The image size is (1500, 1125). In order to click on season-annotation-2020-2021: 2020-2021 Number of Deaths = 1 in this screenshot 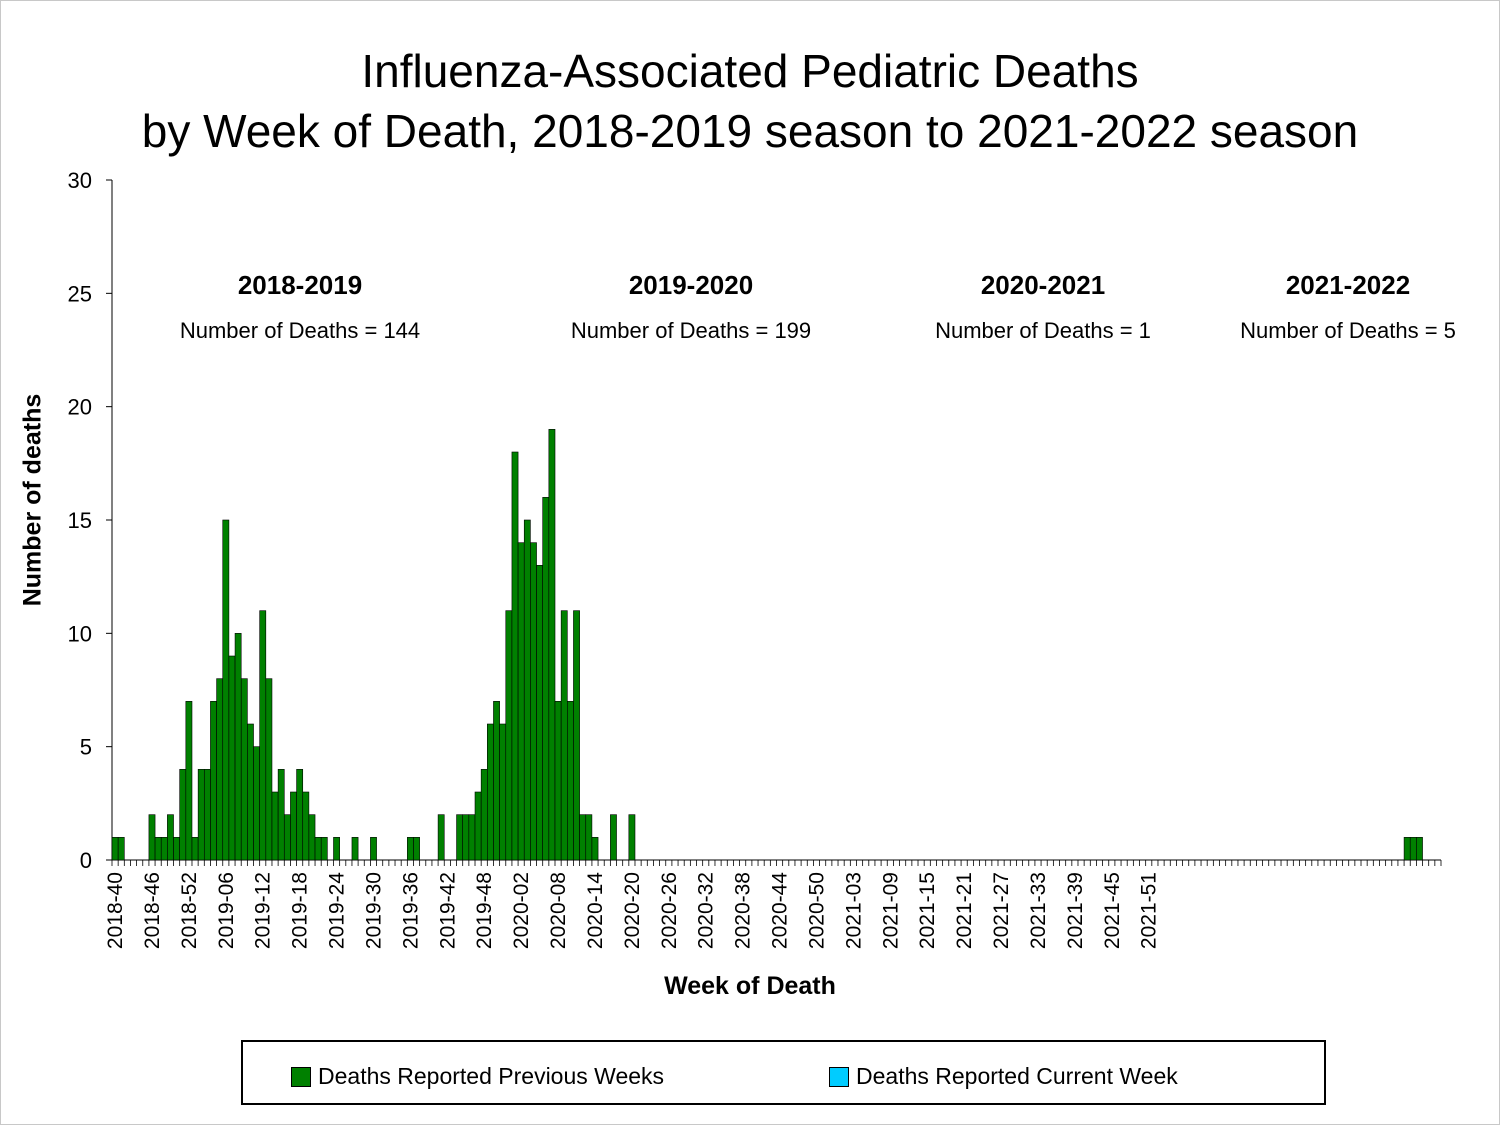, I will do `click(1043, 307)`.